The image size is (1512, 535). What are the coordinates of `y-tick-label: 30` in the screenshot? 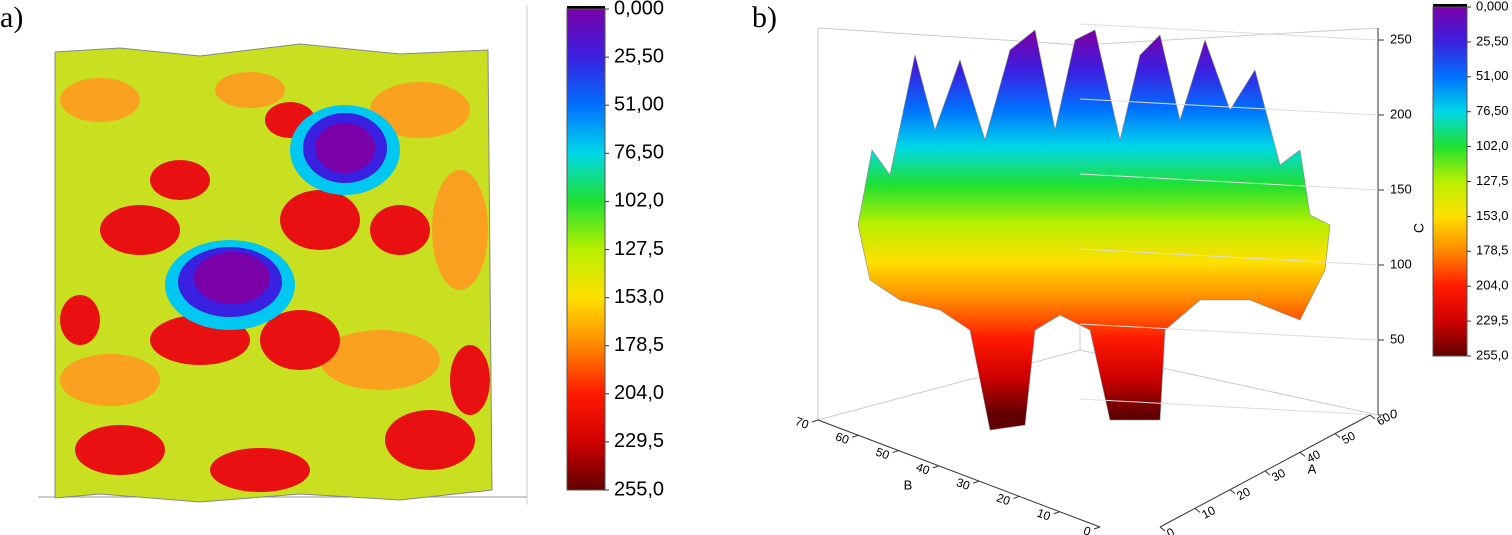 It's located at (1278, 475).